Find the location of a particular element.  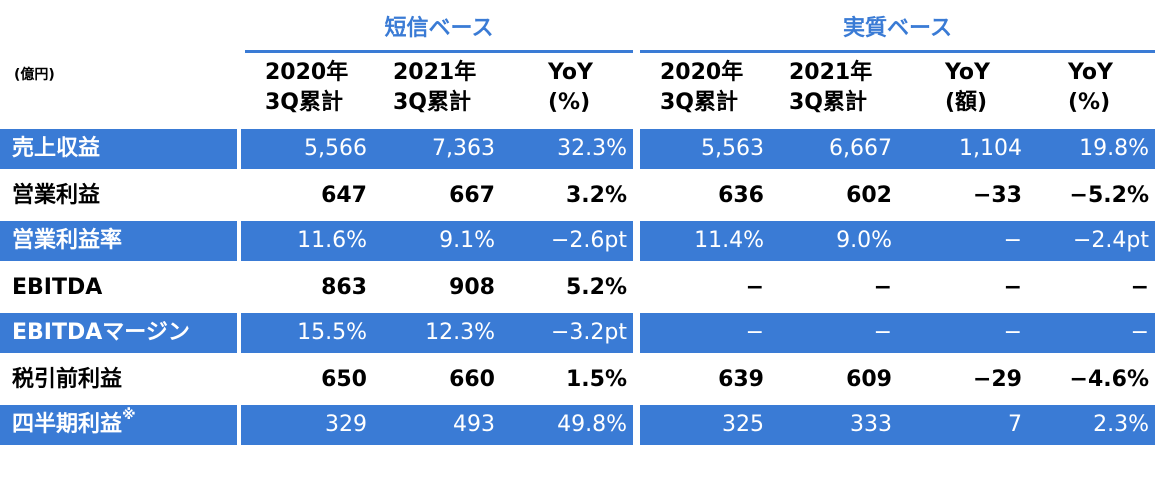

cell-yoy-pct: 3.2% is located at coordinates (596, 195).